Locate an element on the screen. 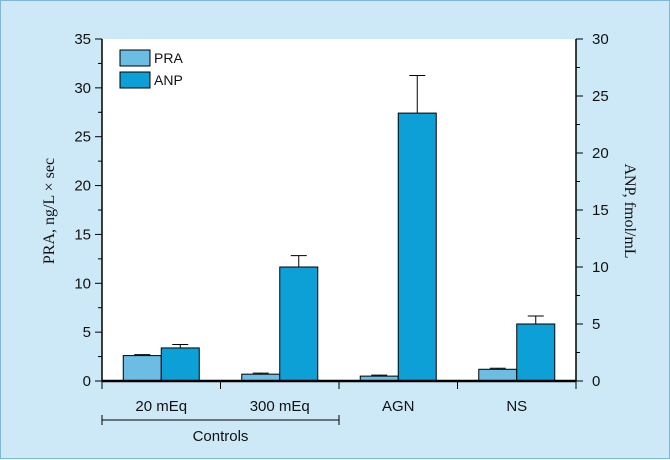 The height and width of the screenshot is (460, 670). y-right-tick-label: 15 is located at coordinates (600, 210).